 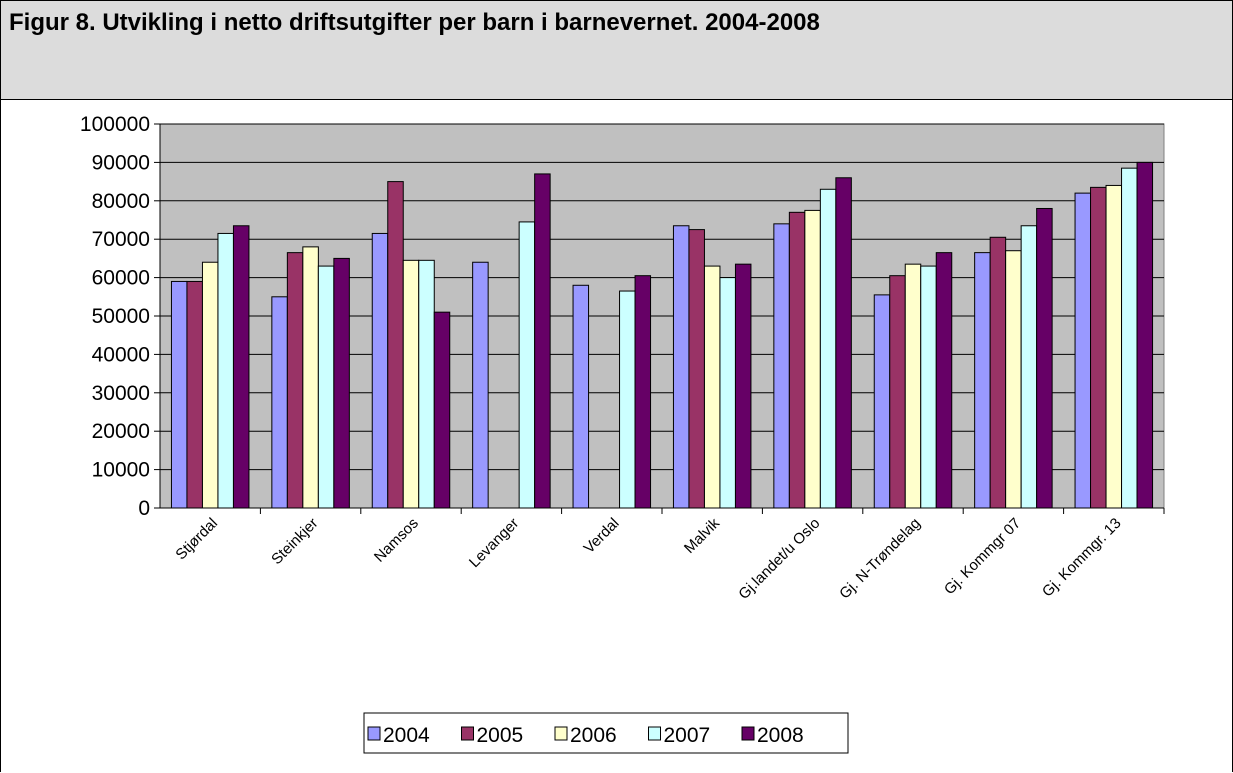 What do you see at coordinates (780, 735) in the screenshot?
I see `legend-label: 2008` at bounding box center [780, 735].